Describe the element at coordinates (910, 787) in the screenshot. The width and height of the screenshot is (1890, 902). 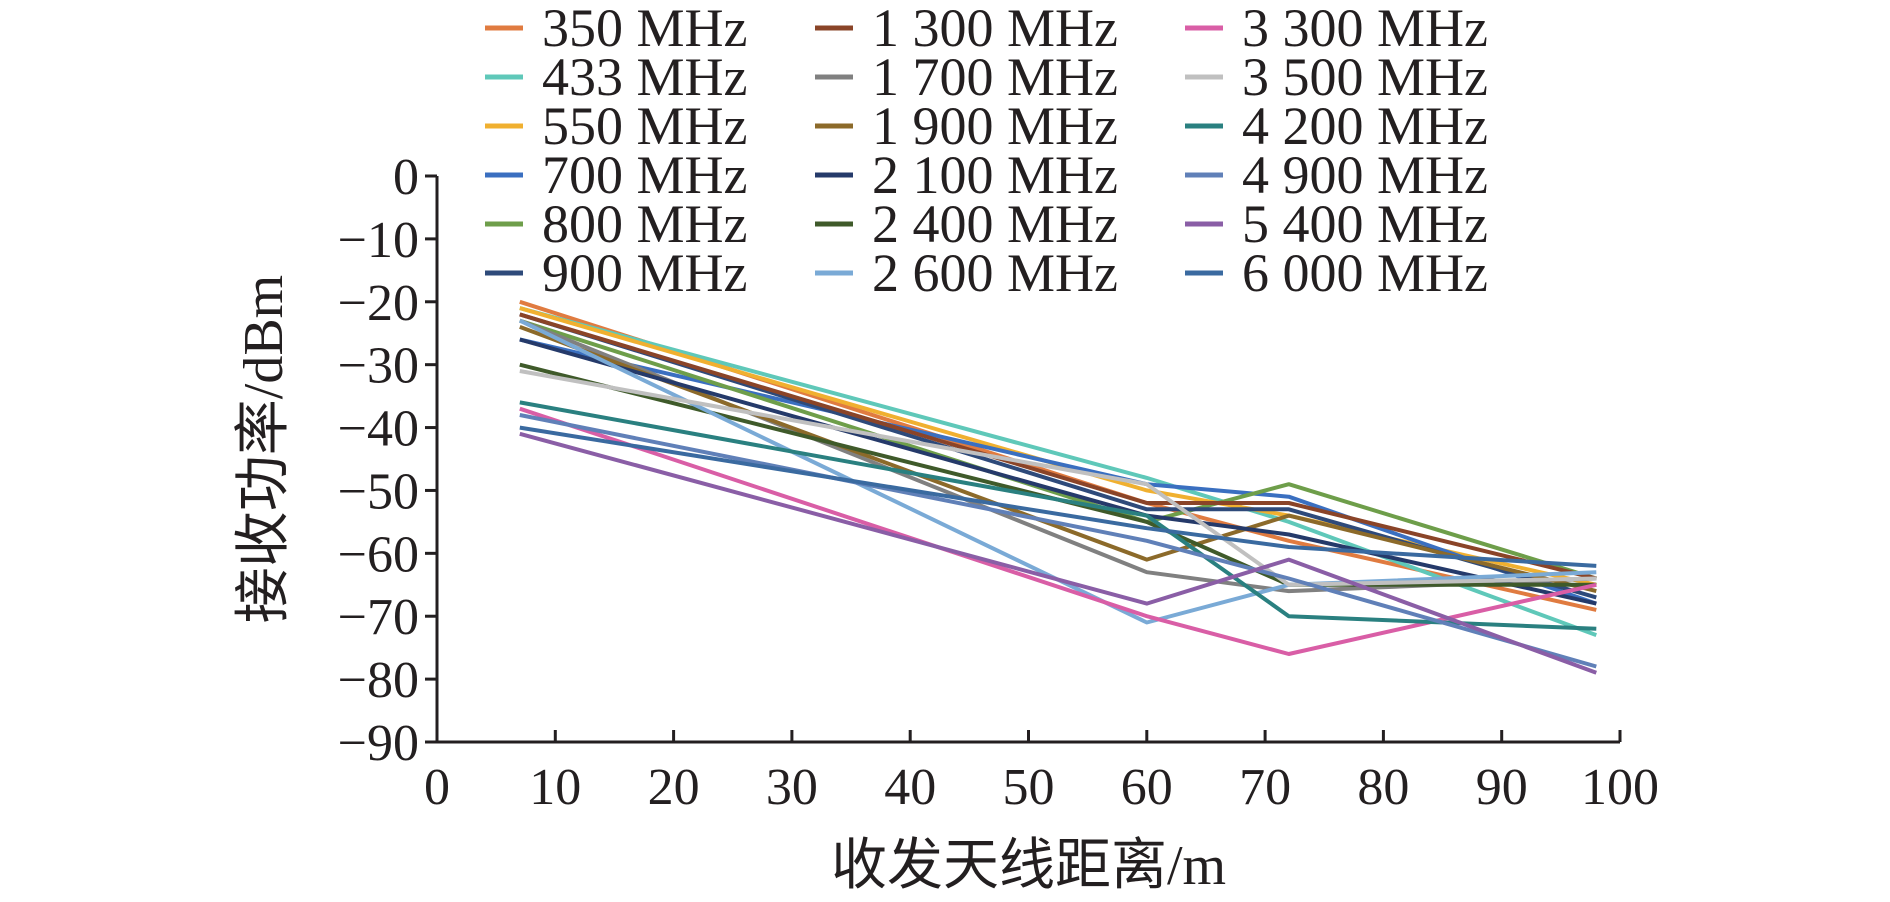
I see `x-tick-label: 40` at that location.